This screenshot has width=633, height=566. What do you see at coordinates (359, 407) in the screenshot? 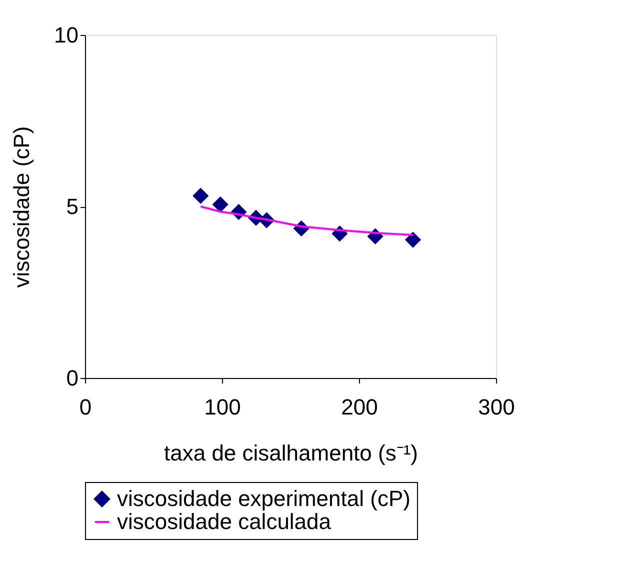
I see `x-tick-label: 200` at bounding box center [359, 407].